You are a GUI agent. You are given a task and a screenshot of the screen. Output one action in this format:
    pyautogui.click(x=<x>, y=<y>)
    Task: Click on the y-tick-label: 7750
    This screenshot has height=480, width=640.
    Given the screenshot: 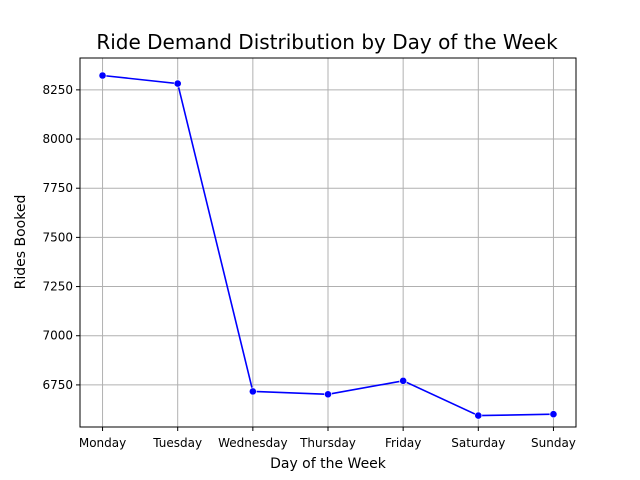 What is the action you would take?
    pyautogui.click(x=57, y=188)
    